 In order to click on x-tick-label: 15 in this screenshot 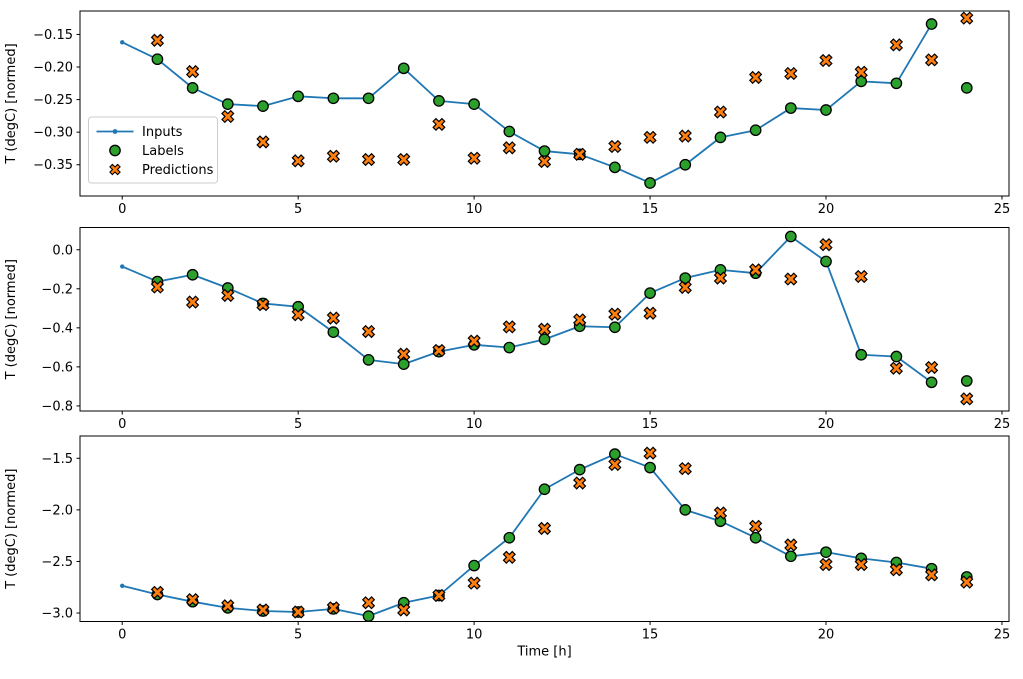, I will do `click(650, 209)`.